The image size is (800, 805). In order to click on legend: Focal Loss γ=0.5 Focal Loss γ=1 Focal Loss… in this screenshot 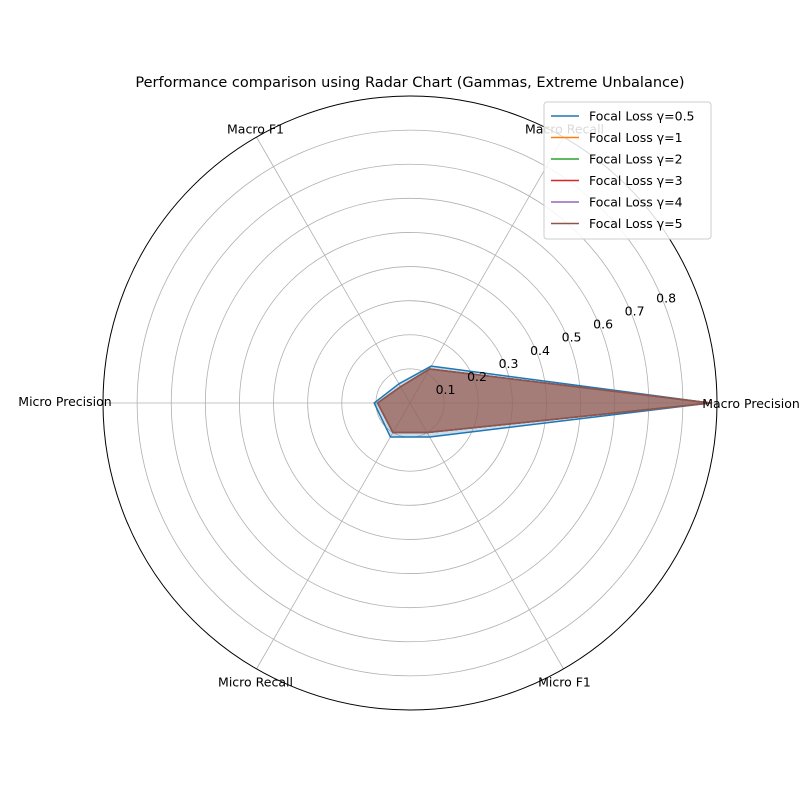, I will do `click(627, 170)`.